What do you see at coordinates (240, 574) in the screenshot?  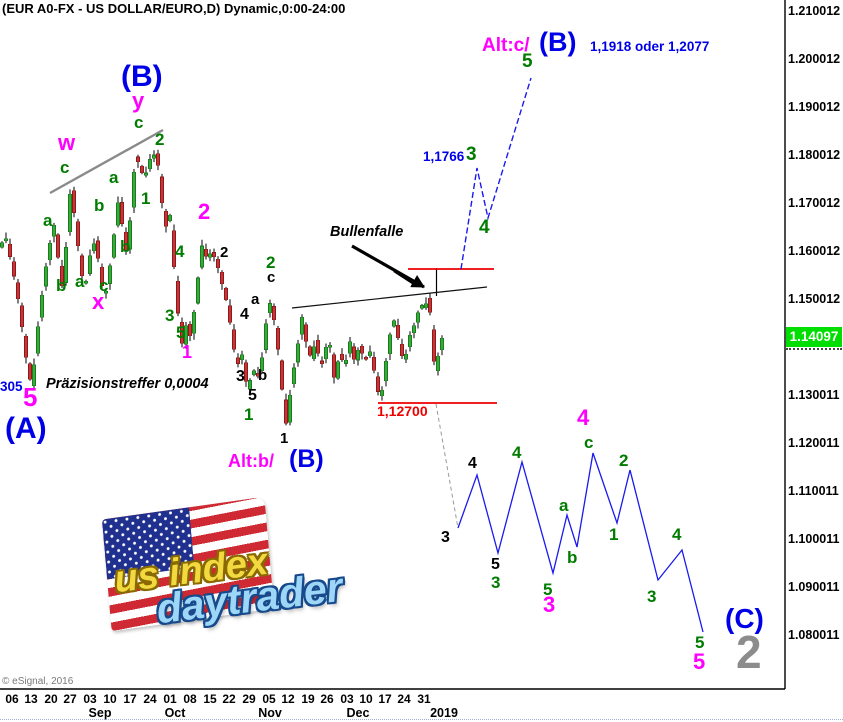 I see `watermark-logo: us index daytrader` at bounding box center [240, 574].